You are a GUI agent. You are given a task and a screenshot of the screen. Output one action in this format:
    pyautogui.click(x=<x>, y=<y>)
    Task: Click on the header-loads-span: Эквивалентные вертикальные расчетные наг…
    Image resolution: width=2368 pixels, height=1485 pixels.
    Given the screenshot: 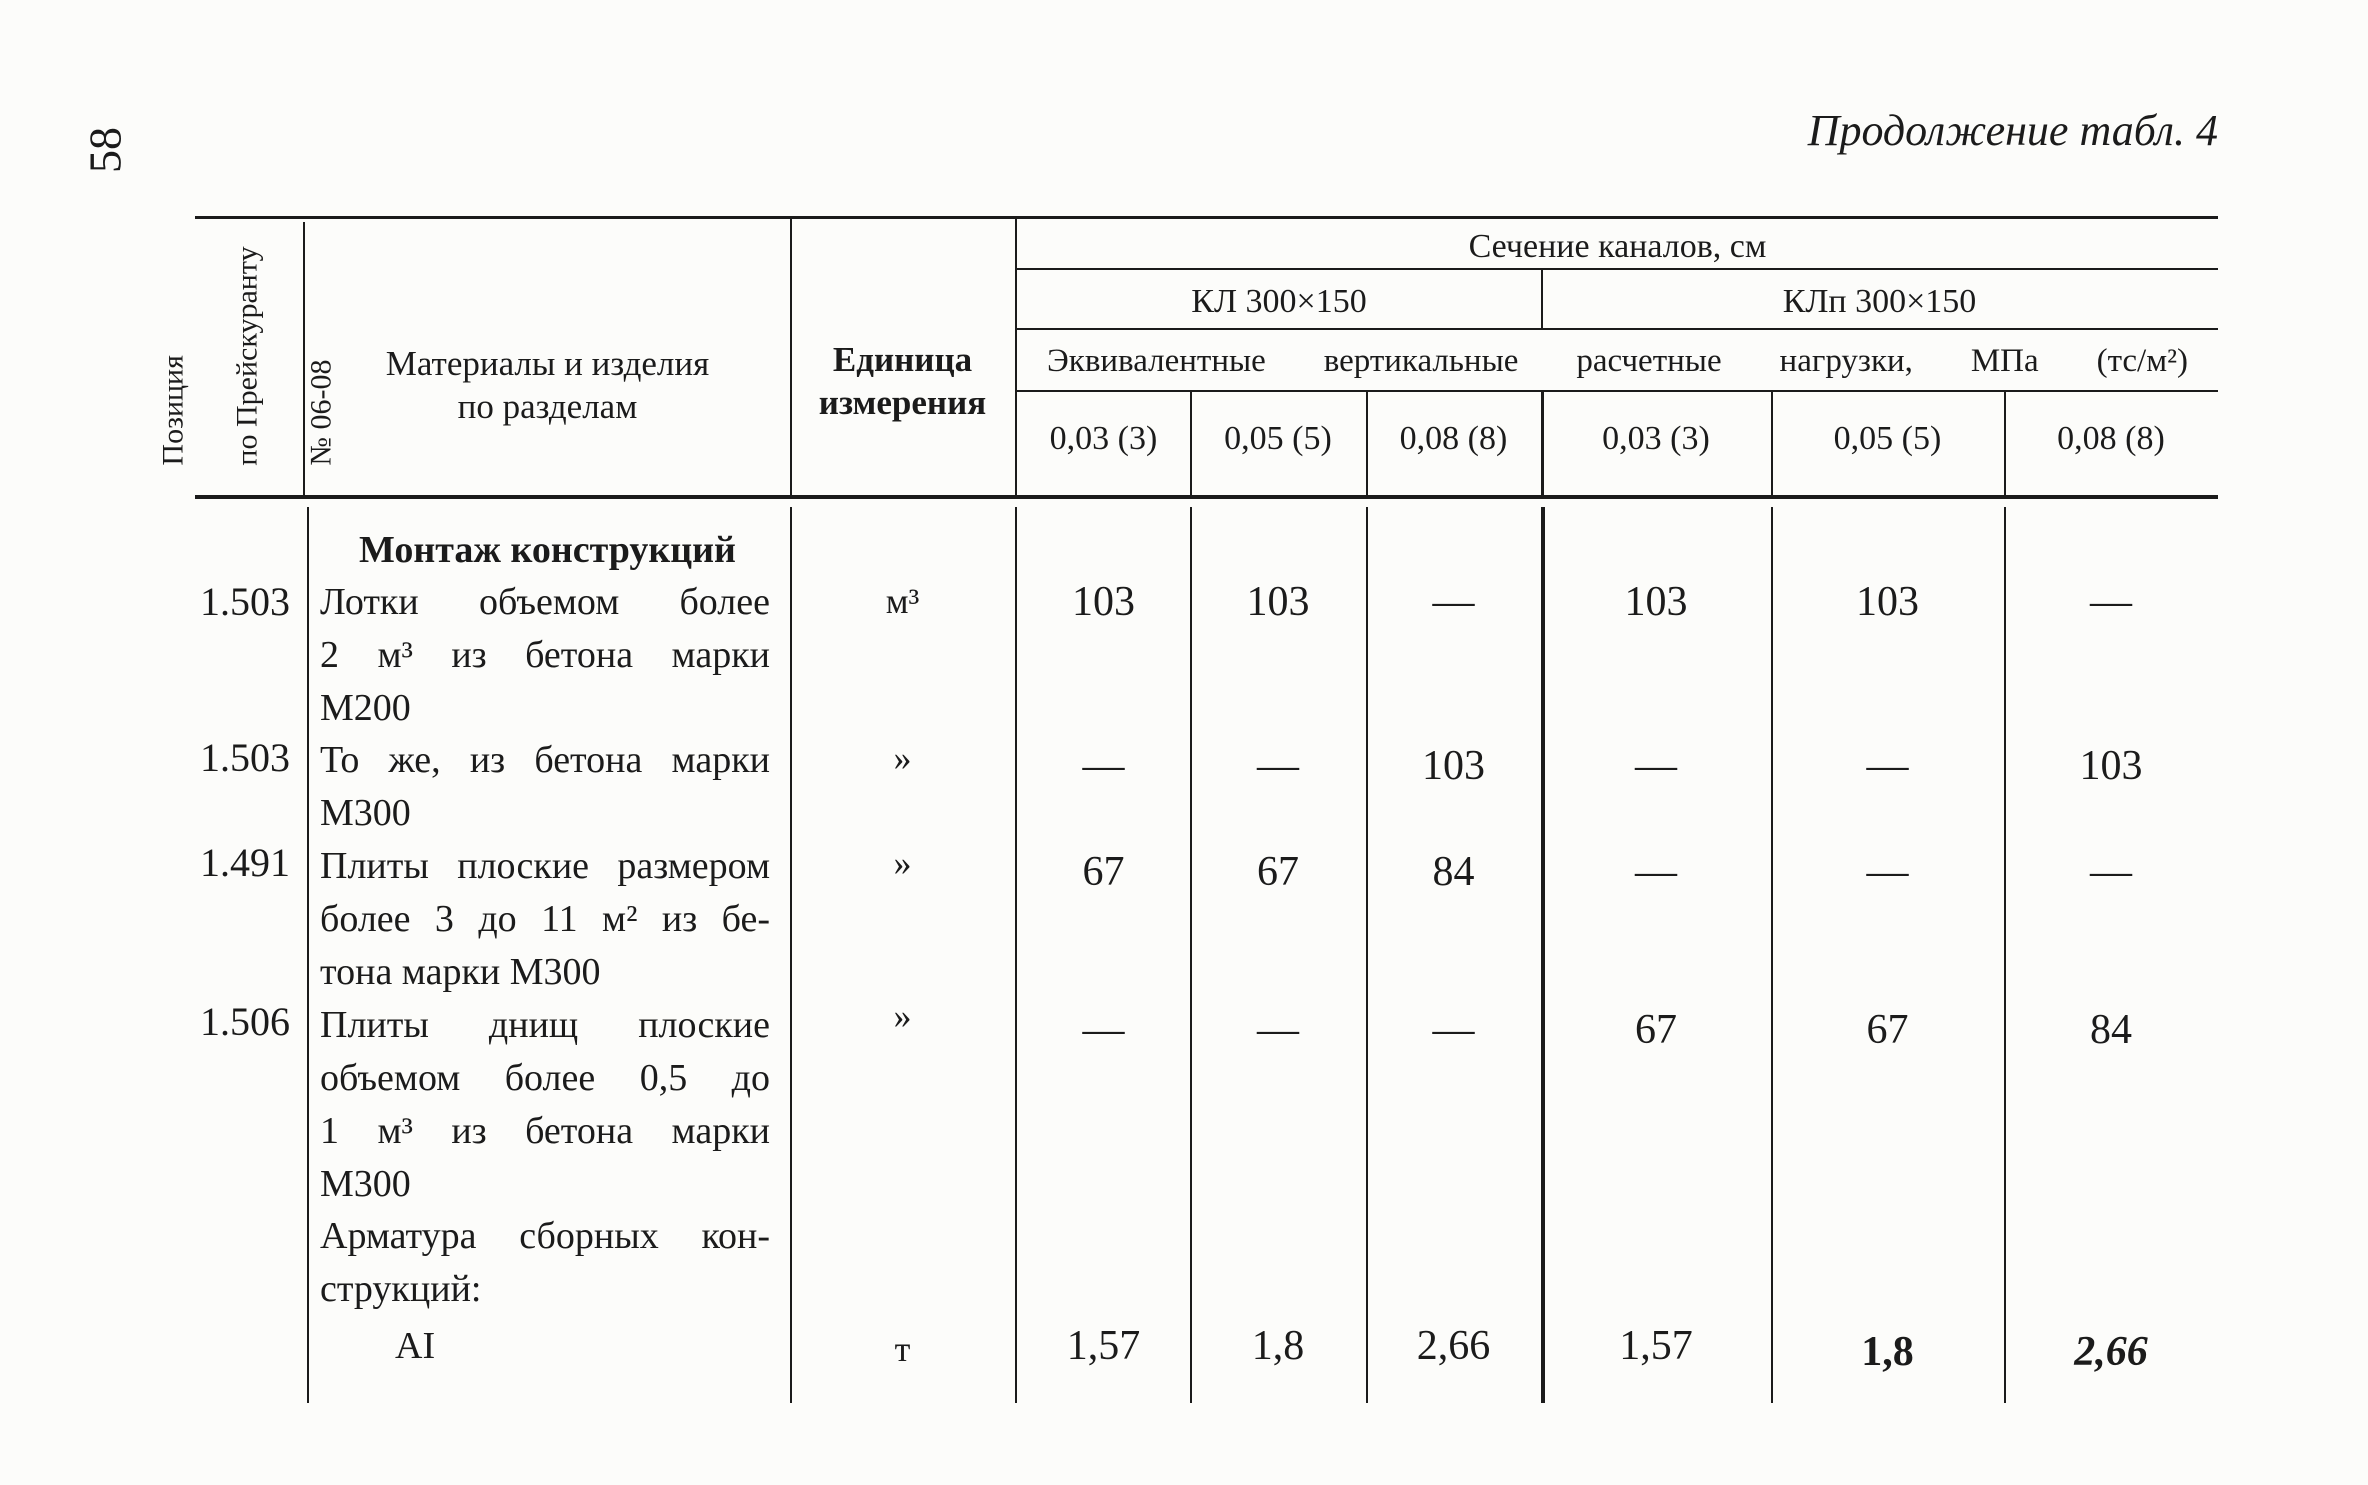 What is the action you would take?
    pyautogui.click(x=1617, y=361)
    